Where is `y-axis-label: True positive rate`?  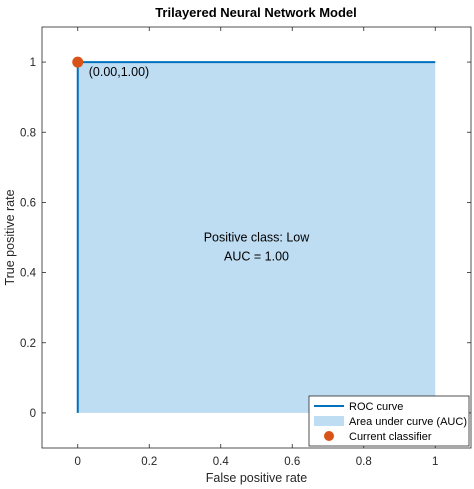
y-axis-label: True positive rate is located at coordinates (10, 237).